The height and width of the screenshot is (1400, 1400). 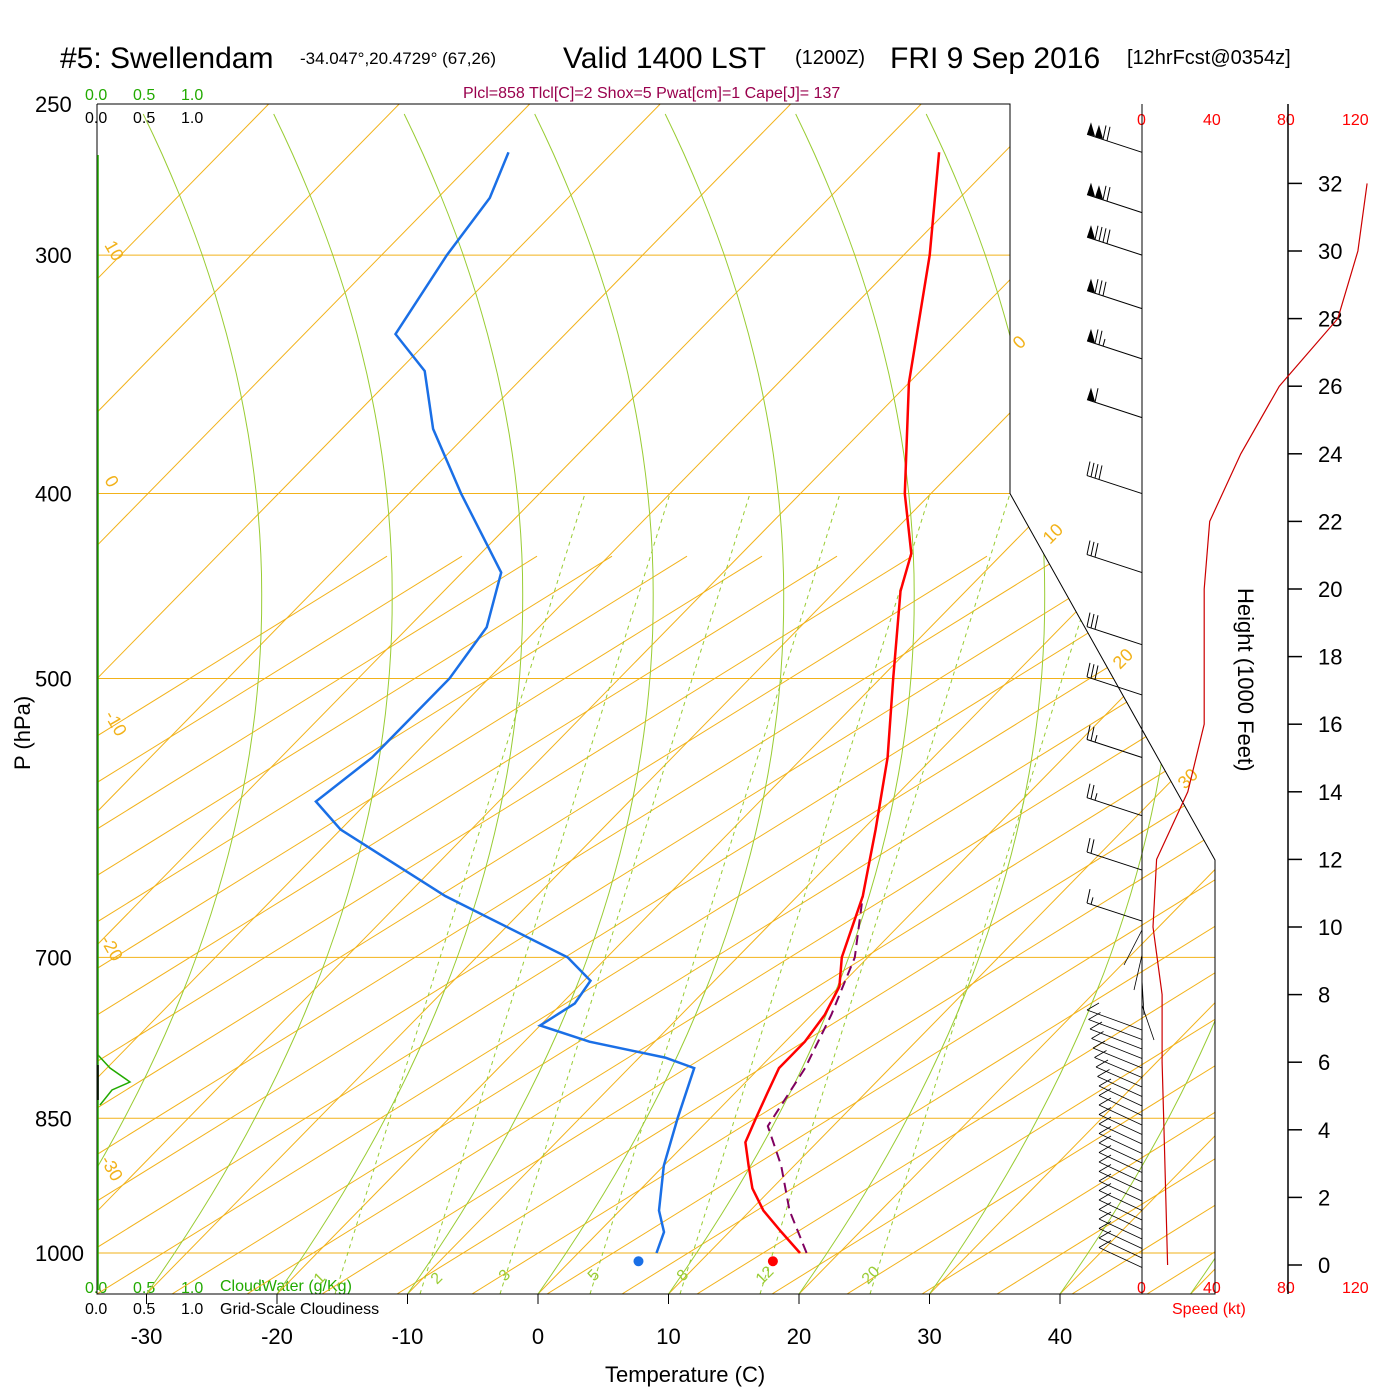 What do you see at coordinates (147, 1336) in the screenshot?
I see `temperature-tick-label: -30` at bounding box center [147, 1336].